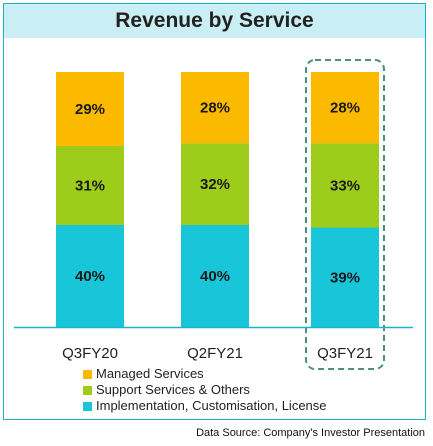 Image resolution: width=433 pixels, height=446 pixels. I want to click on legend-item-managed-services: Managed Services, so click(205, 374).